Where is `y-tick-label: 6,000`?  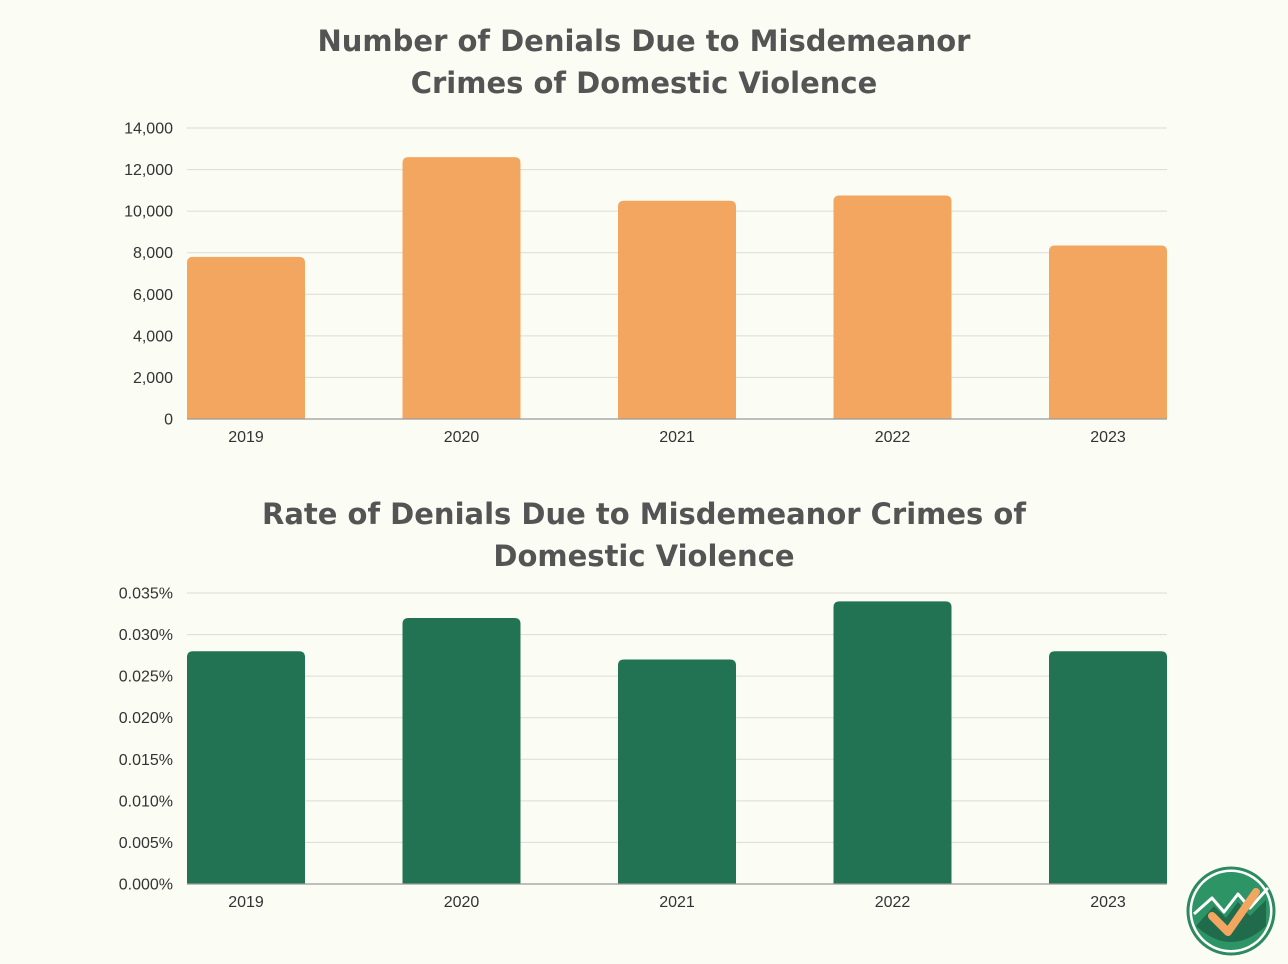
y-tick-label: 6,000 is located at coordinates (153, 295).